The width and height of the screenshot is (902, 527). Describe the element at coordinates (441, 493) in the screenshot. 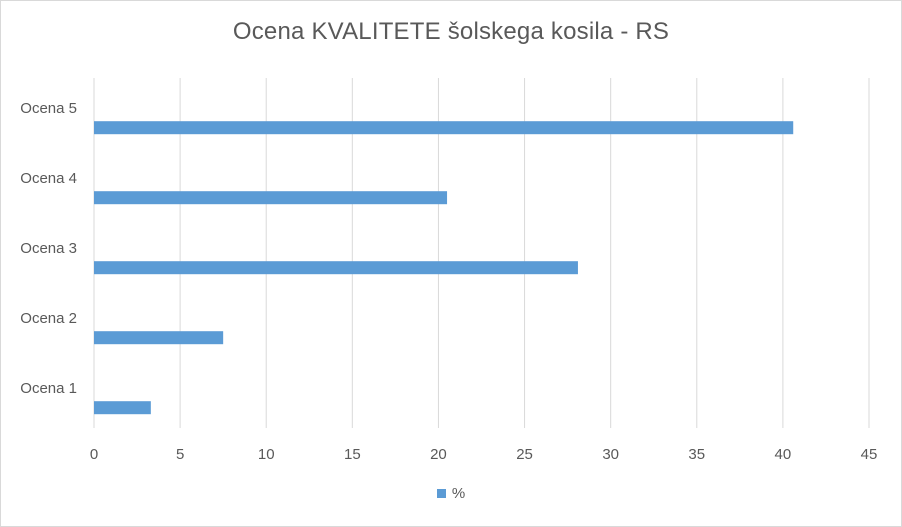

I see `legend-swatch` at that location.